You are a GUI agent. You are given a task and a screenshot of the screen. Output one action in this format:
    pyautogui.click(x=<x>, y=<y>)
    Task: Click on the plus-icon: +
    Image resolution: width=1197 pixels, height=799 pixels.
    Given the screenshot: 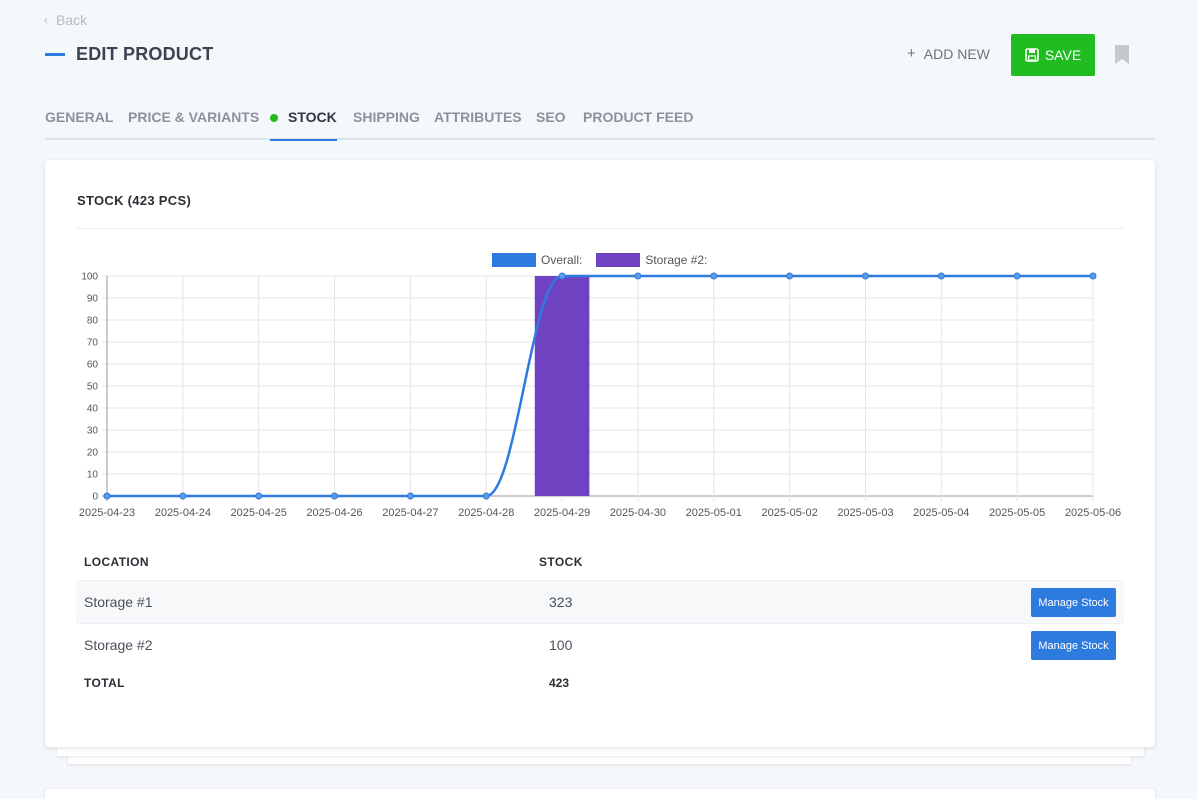 What is the action you would take?
    pyautogui.click(x=911, y=53)
    